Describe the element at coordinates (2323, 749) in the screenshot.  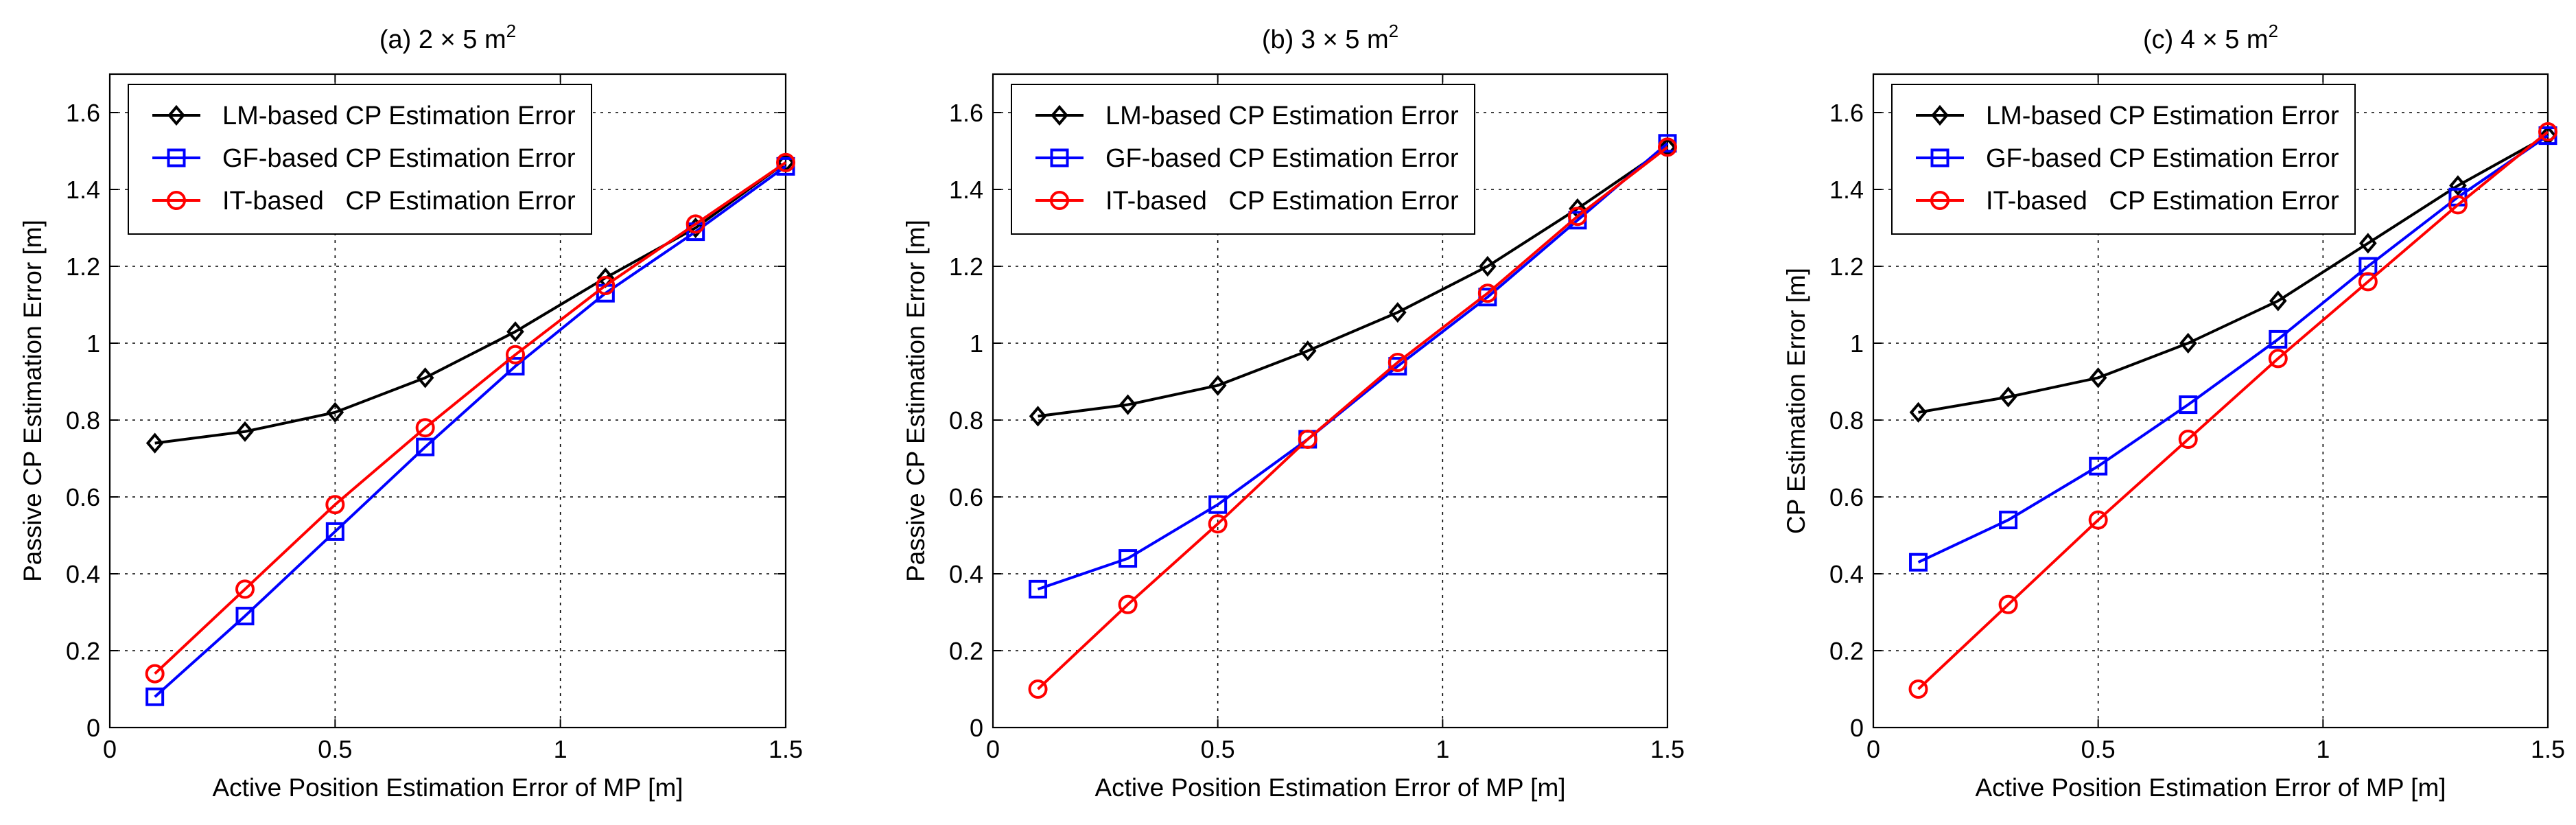
I see `chart-3-x-tick-label: 1` at that location.